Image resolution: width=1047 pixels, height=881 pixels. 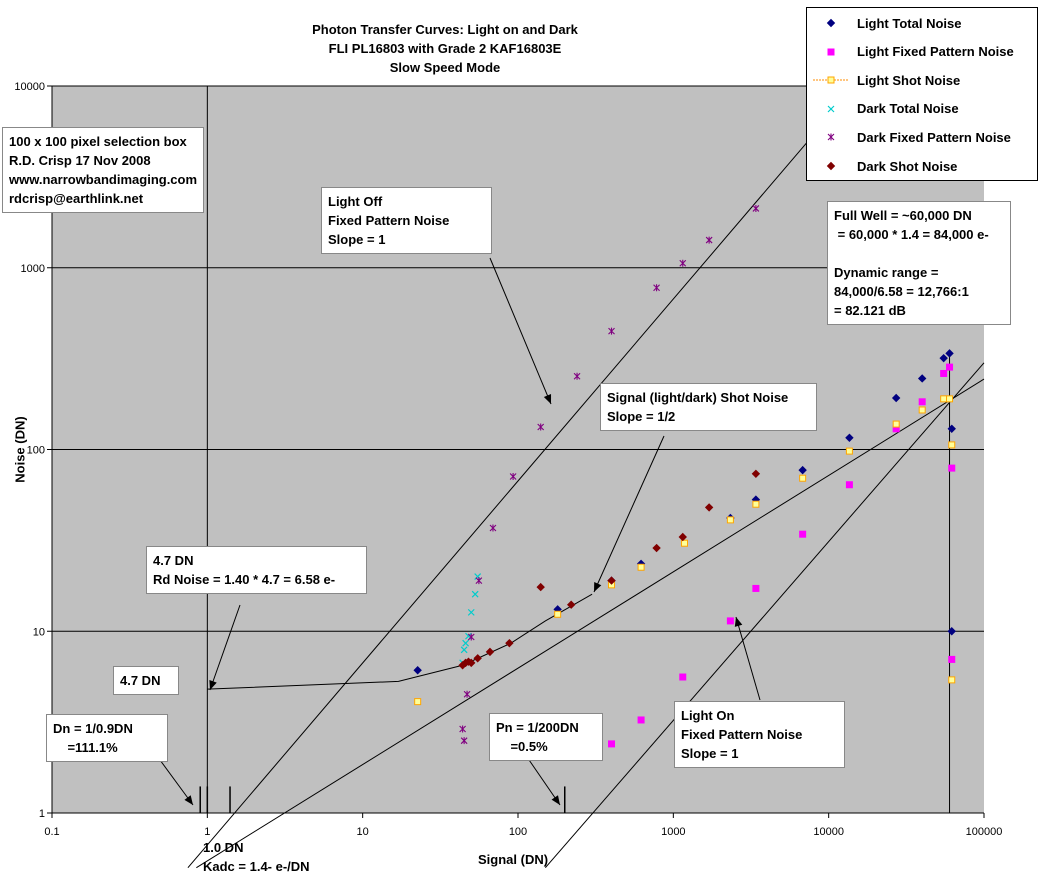 What do you see at coordinates (673, 832) in the screenshot?
I see `x-tick-label: 1000` at bounding box center [673, 832].